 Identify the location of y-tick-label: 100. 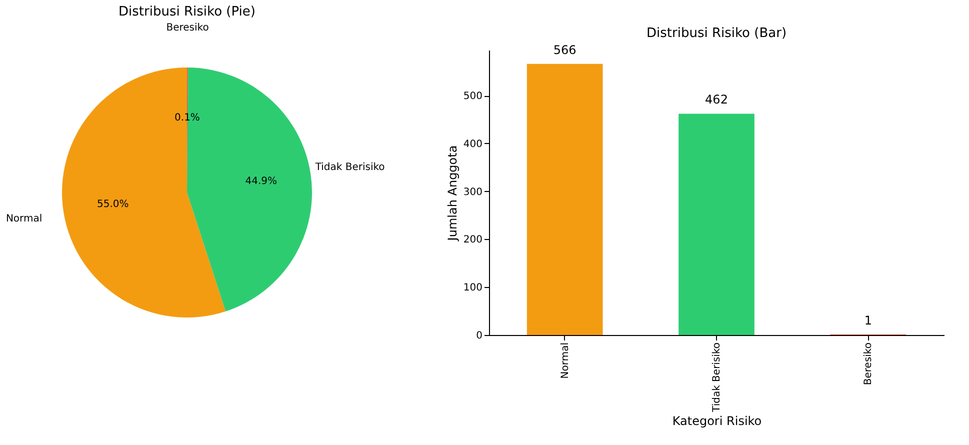
(472, 288).